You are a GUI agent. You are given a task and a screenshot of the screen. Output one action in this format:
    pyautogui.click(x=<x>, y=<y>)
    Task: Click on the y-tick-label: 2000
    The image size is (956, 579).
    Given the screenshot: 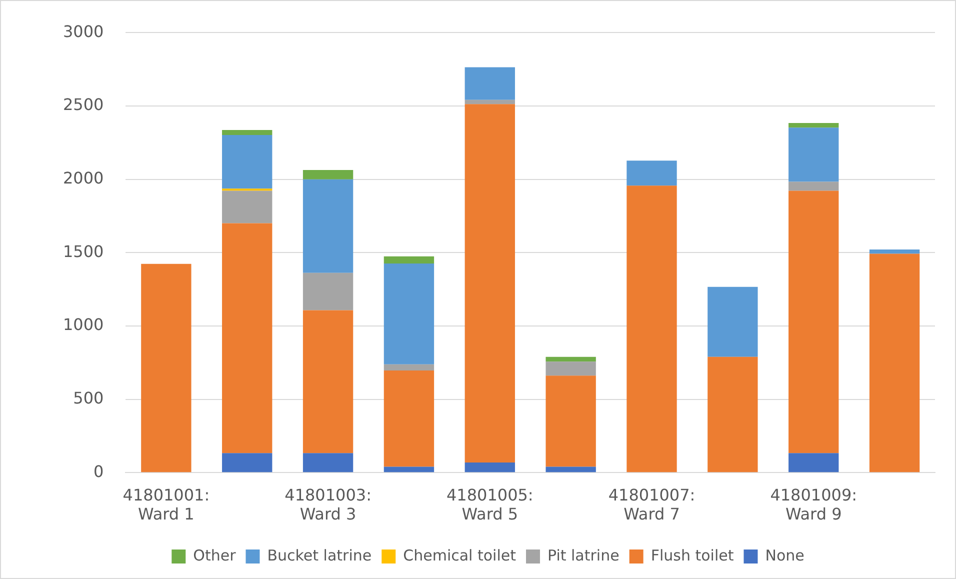 What is the action you would take?
    pyautogui.click(x=83, y=178)
    